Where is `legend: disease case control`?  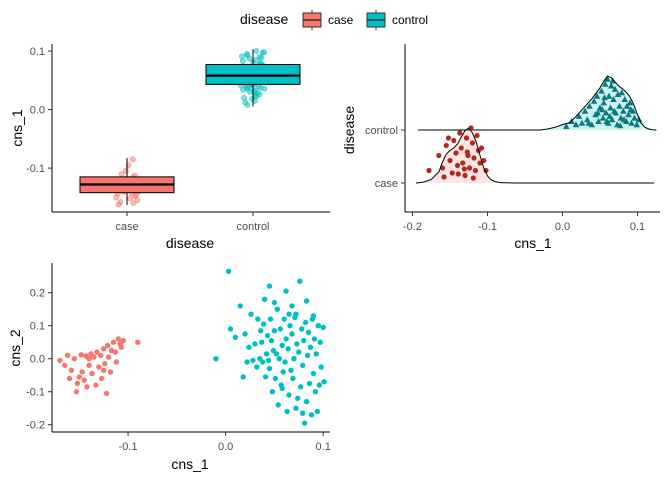
legend: disease case control is located at coordinates (334, 20).